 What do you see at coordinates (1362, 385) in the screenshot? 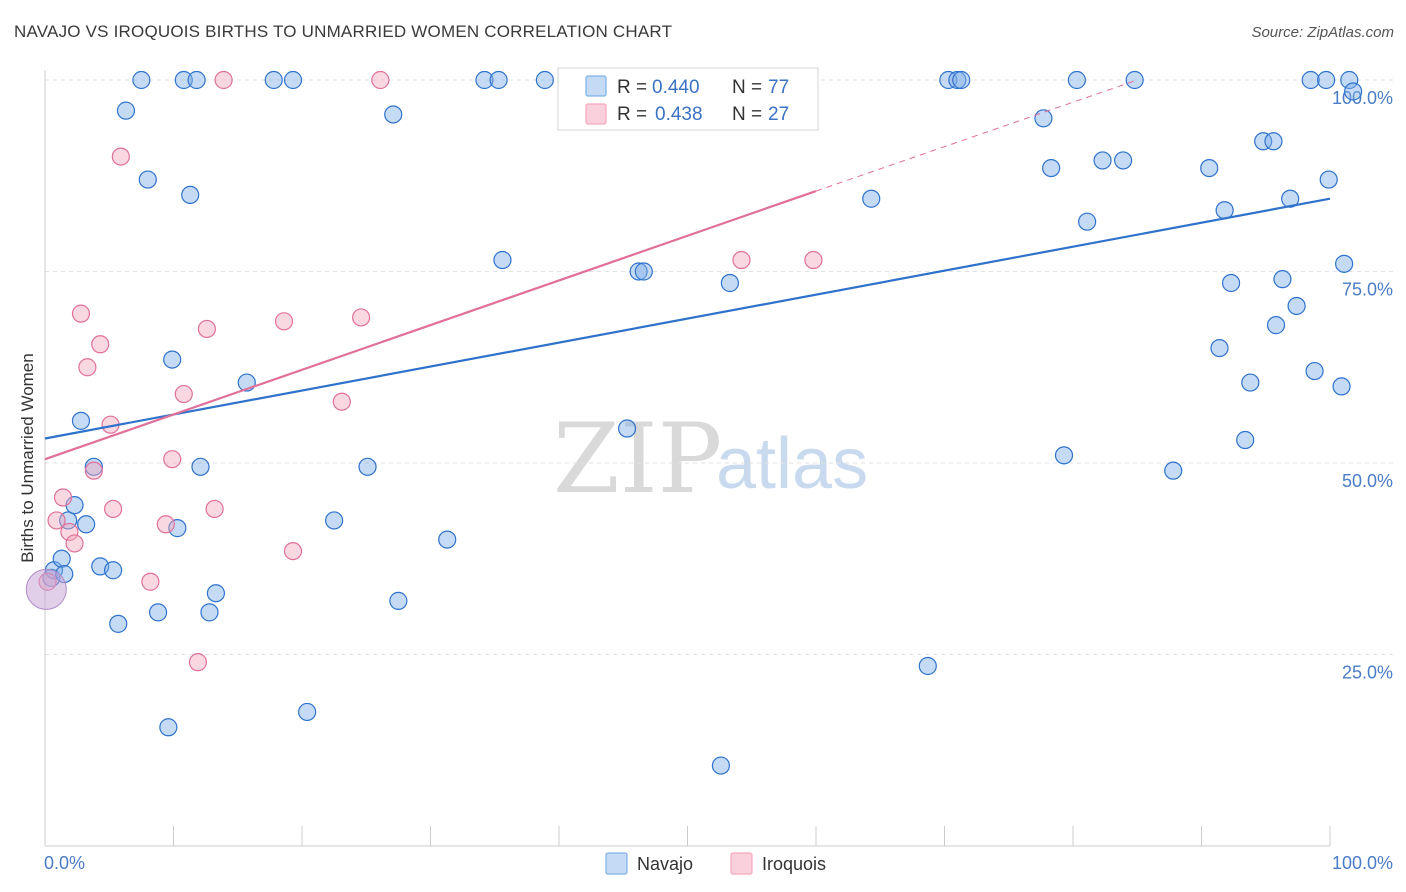
I see `y-tick-labels: 25.0% 50.0% 75.0% 100.0%` at bounding box center [1362, 385].